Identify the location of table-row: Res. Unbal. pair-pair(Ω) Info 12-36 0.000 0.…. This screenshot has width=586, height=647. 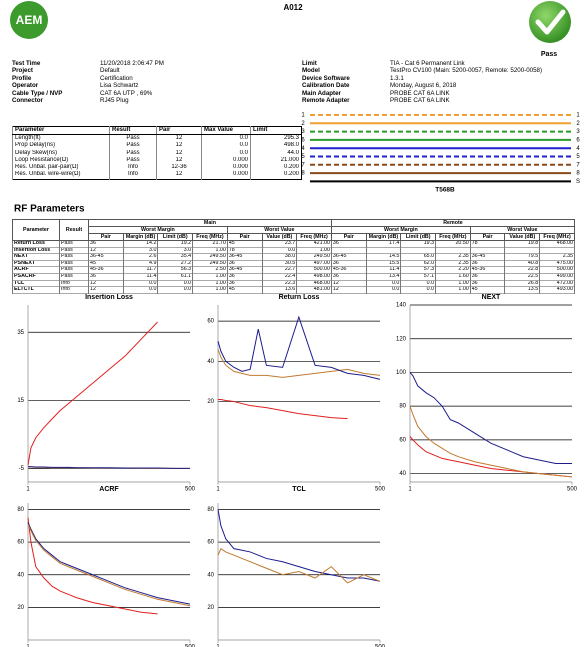
(157, 168).